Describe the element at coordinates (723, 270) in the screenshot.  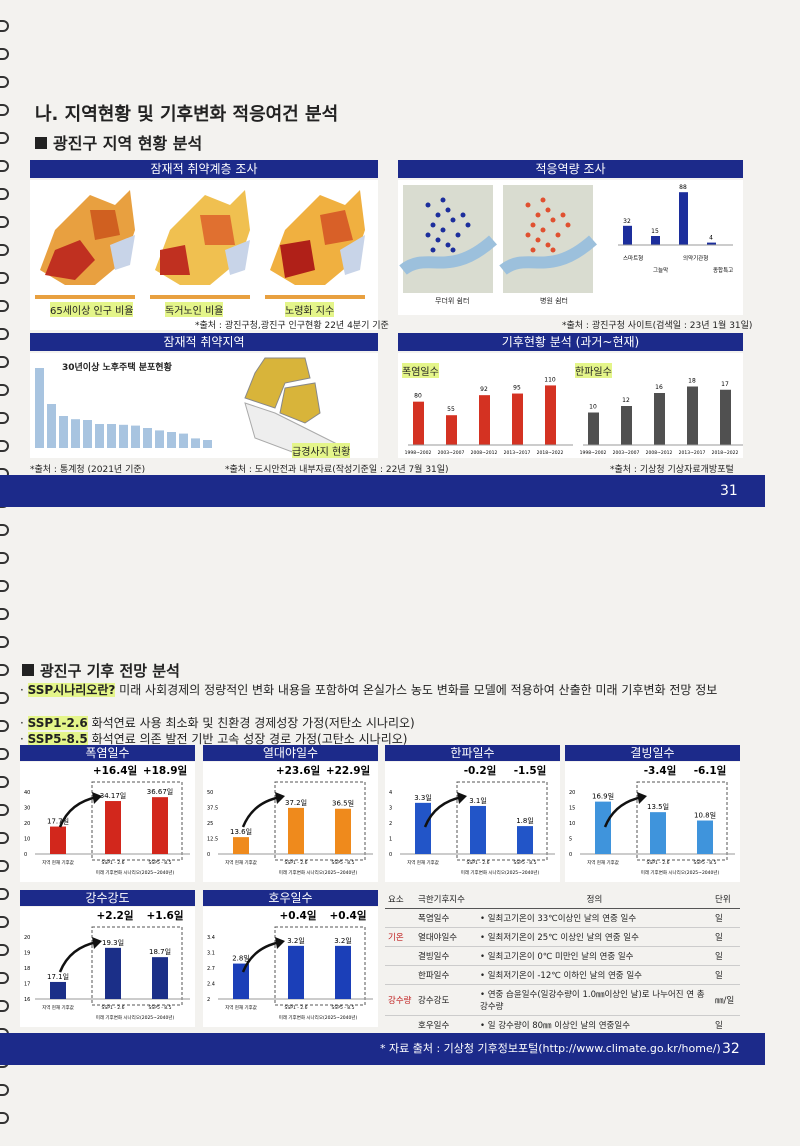
I see `capacity-category: 종합특고` at that location.